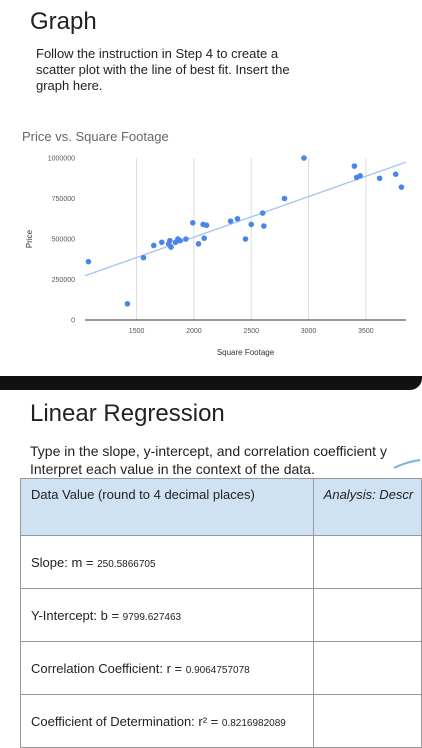 The width and height of the screenshot is (422, 748). What do you see at coordinates (367, 721) in the screenshot?
I see `determination-analysis-cell` at bounding box center [367, 721].